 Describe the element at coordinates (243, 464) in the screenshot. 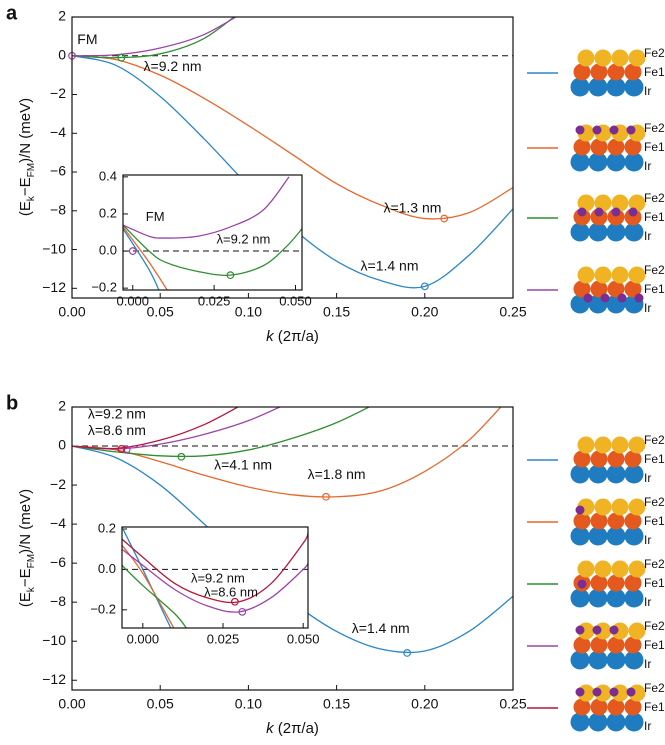

I see `annotation: λ=4.1 nm` at that location.